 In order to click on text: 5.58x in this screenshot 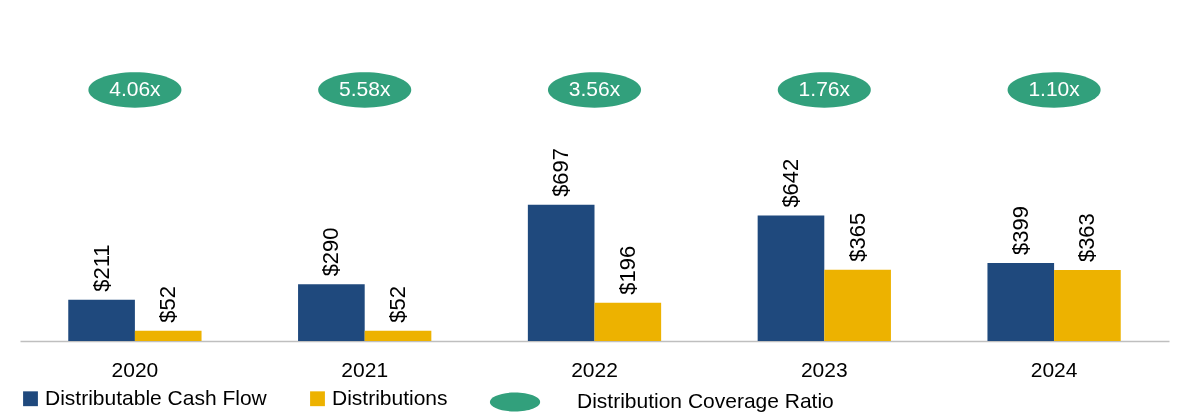, I will do `click(365, 88)`.